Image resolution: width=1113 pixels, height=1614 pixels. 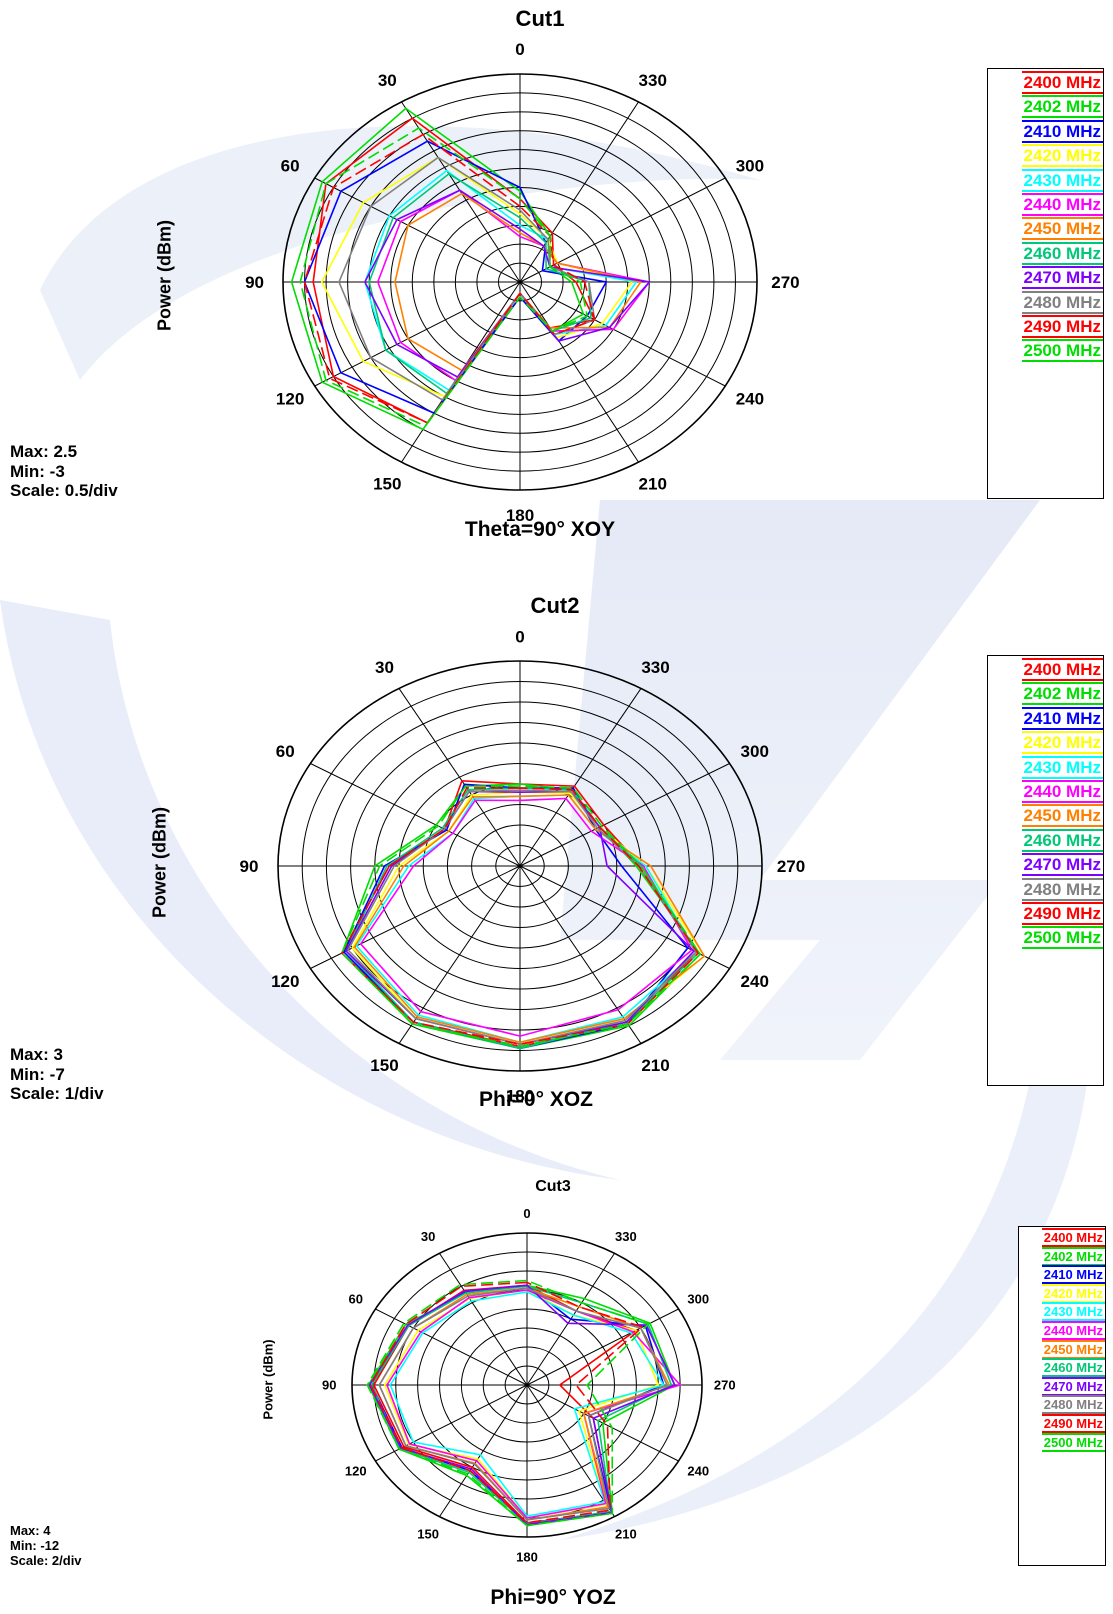 I want to click on scale-value: Scale: 2/div, so click(x=46, y=1560).